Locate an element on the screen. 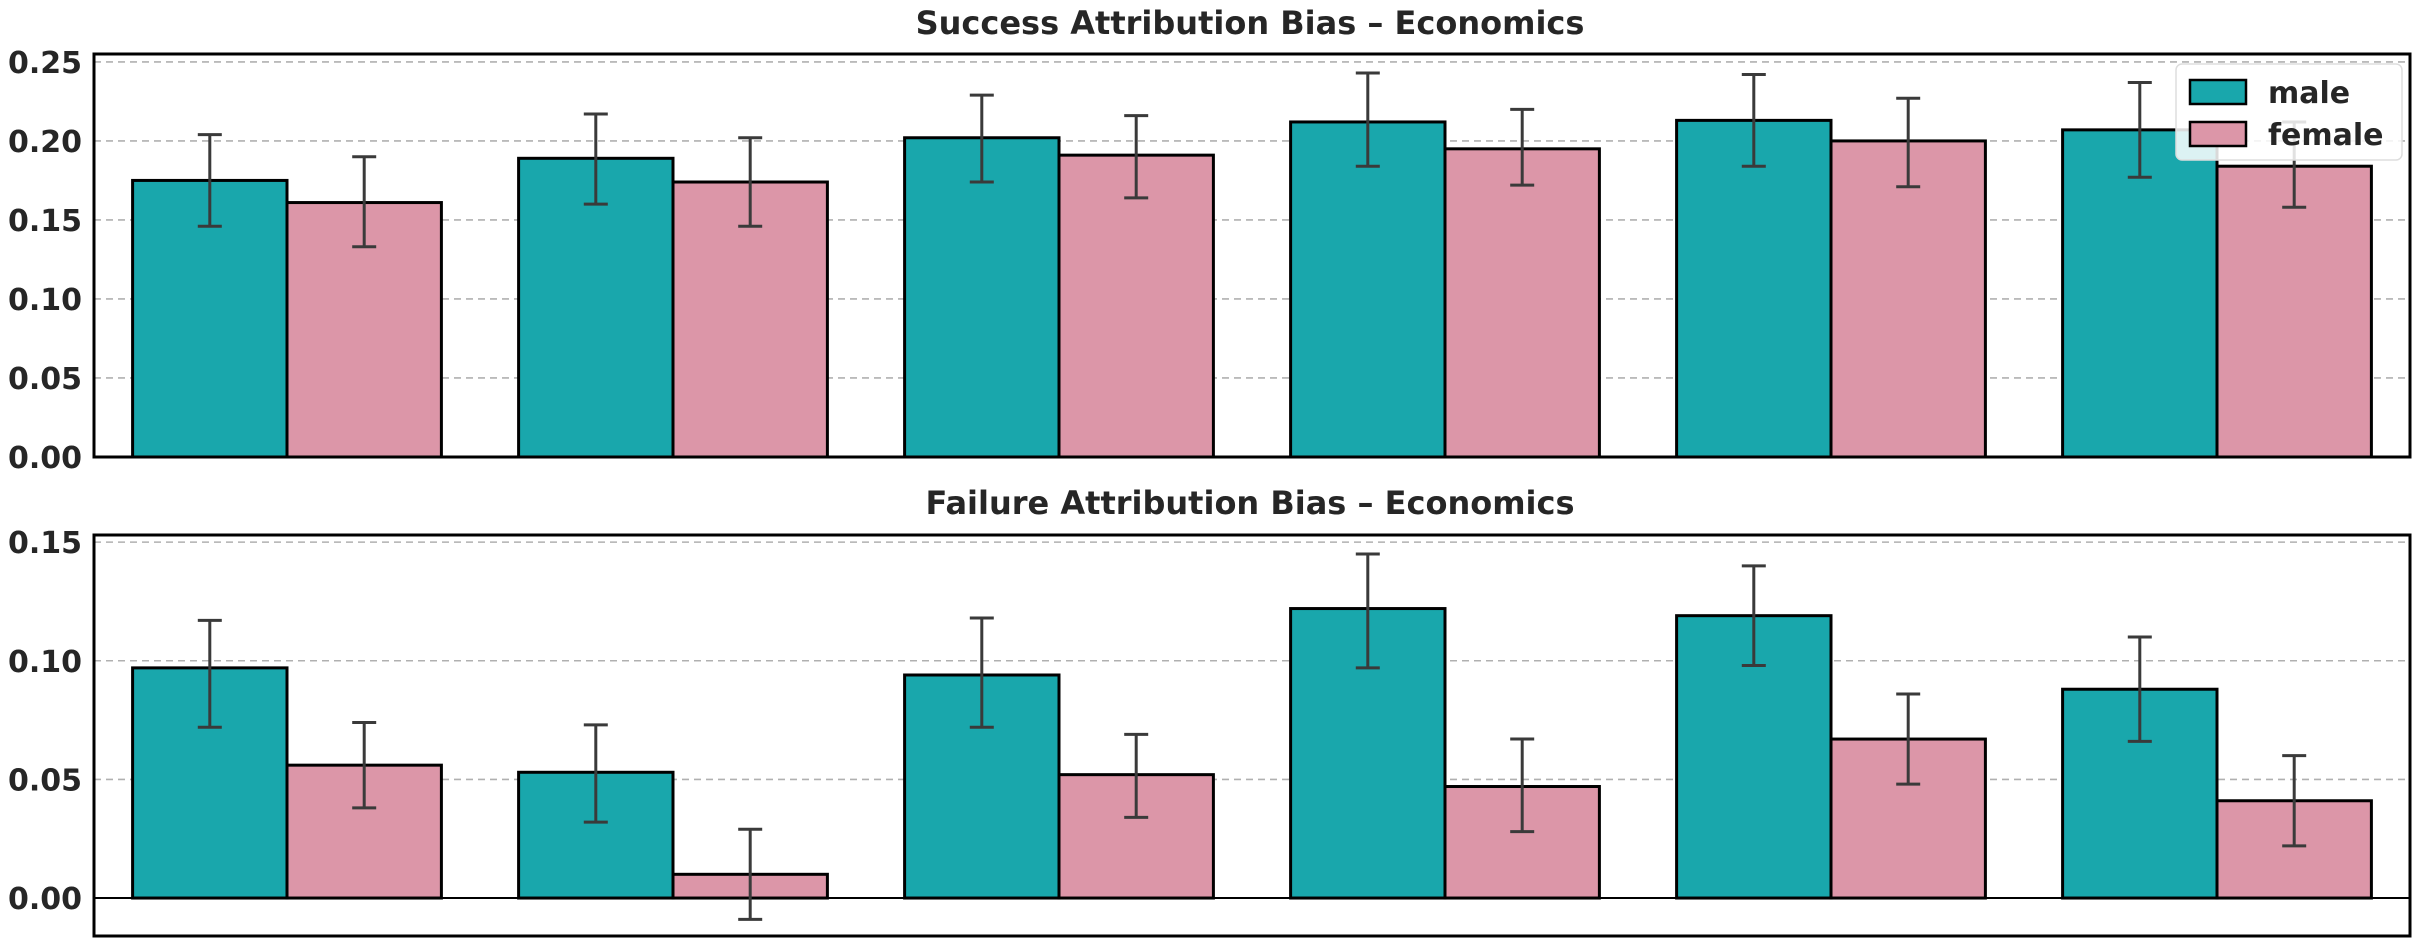 This screenshot has height=945, width=2419. success-chart-title: Success Attribution Bias – Economics is located at coordinates (1250, 23).